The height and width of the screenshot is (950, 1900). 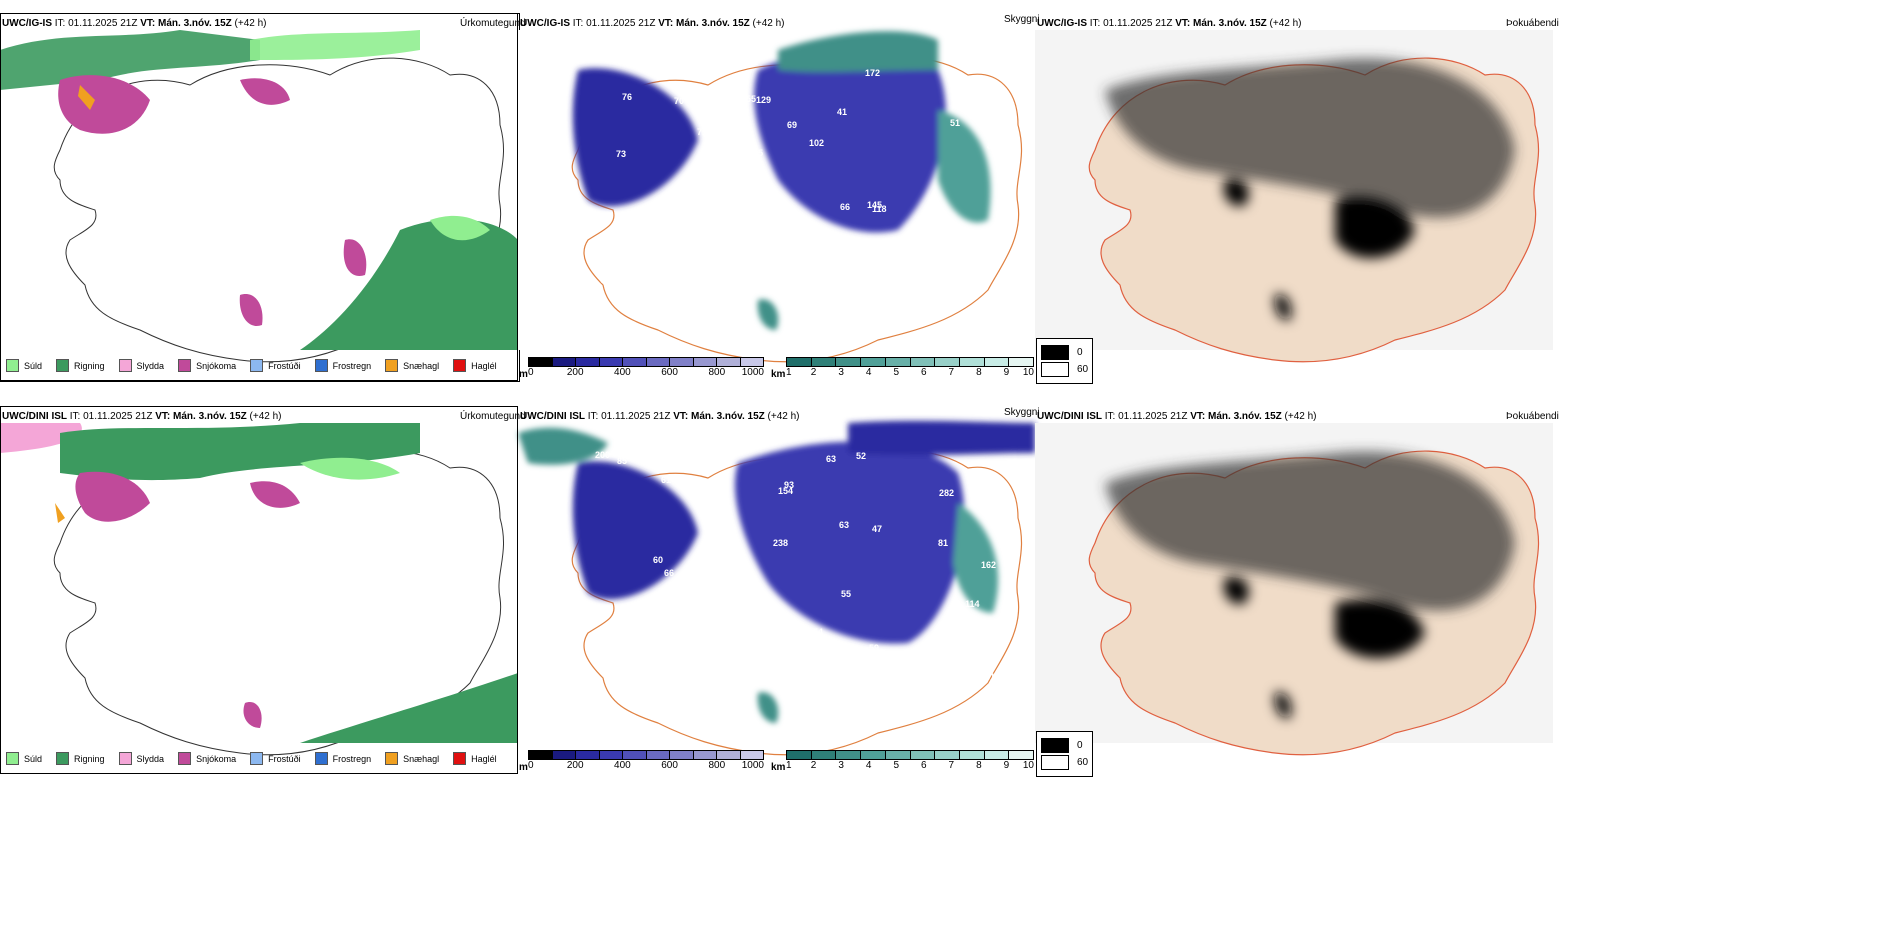 What do you see at coordinates (260, 197) in the screenshot?
I see `precip-panel-top` at bounding box center [260, 197].